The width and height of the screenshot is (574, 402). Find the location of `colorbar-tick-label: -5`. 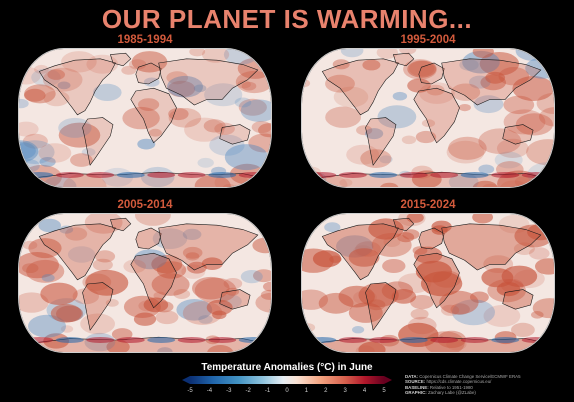

colorbar-tick-label: -5 is located at coordinates (190, 391).